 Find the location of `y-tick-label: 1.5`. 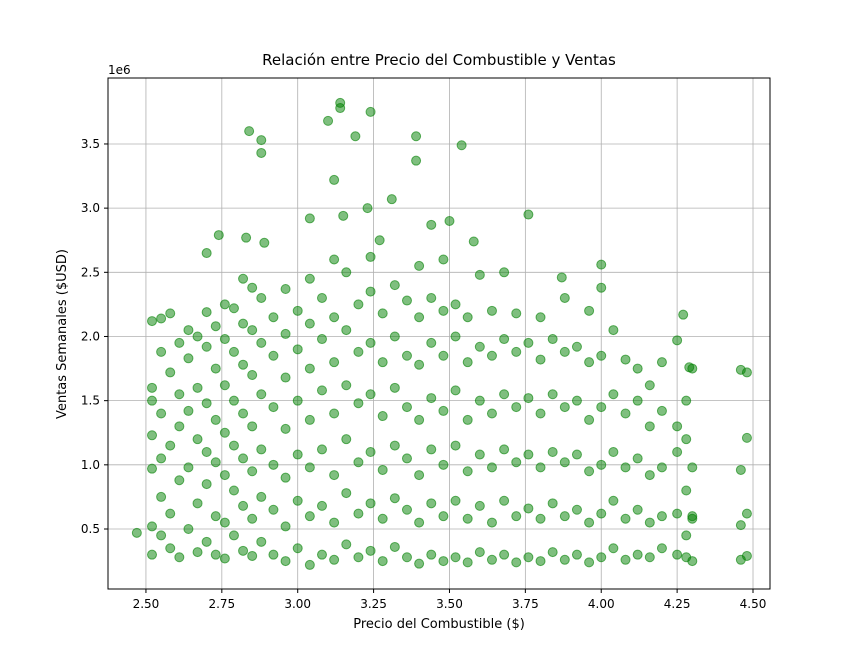

y-tick-label: 1.5 is located at coordinates (90, 401).